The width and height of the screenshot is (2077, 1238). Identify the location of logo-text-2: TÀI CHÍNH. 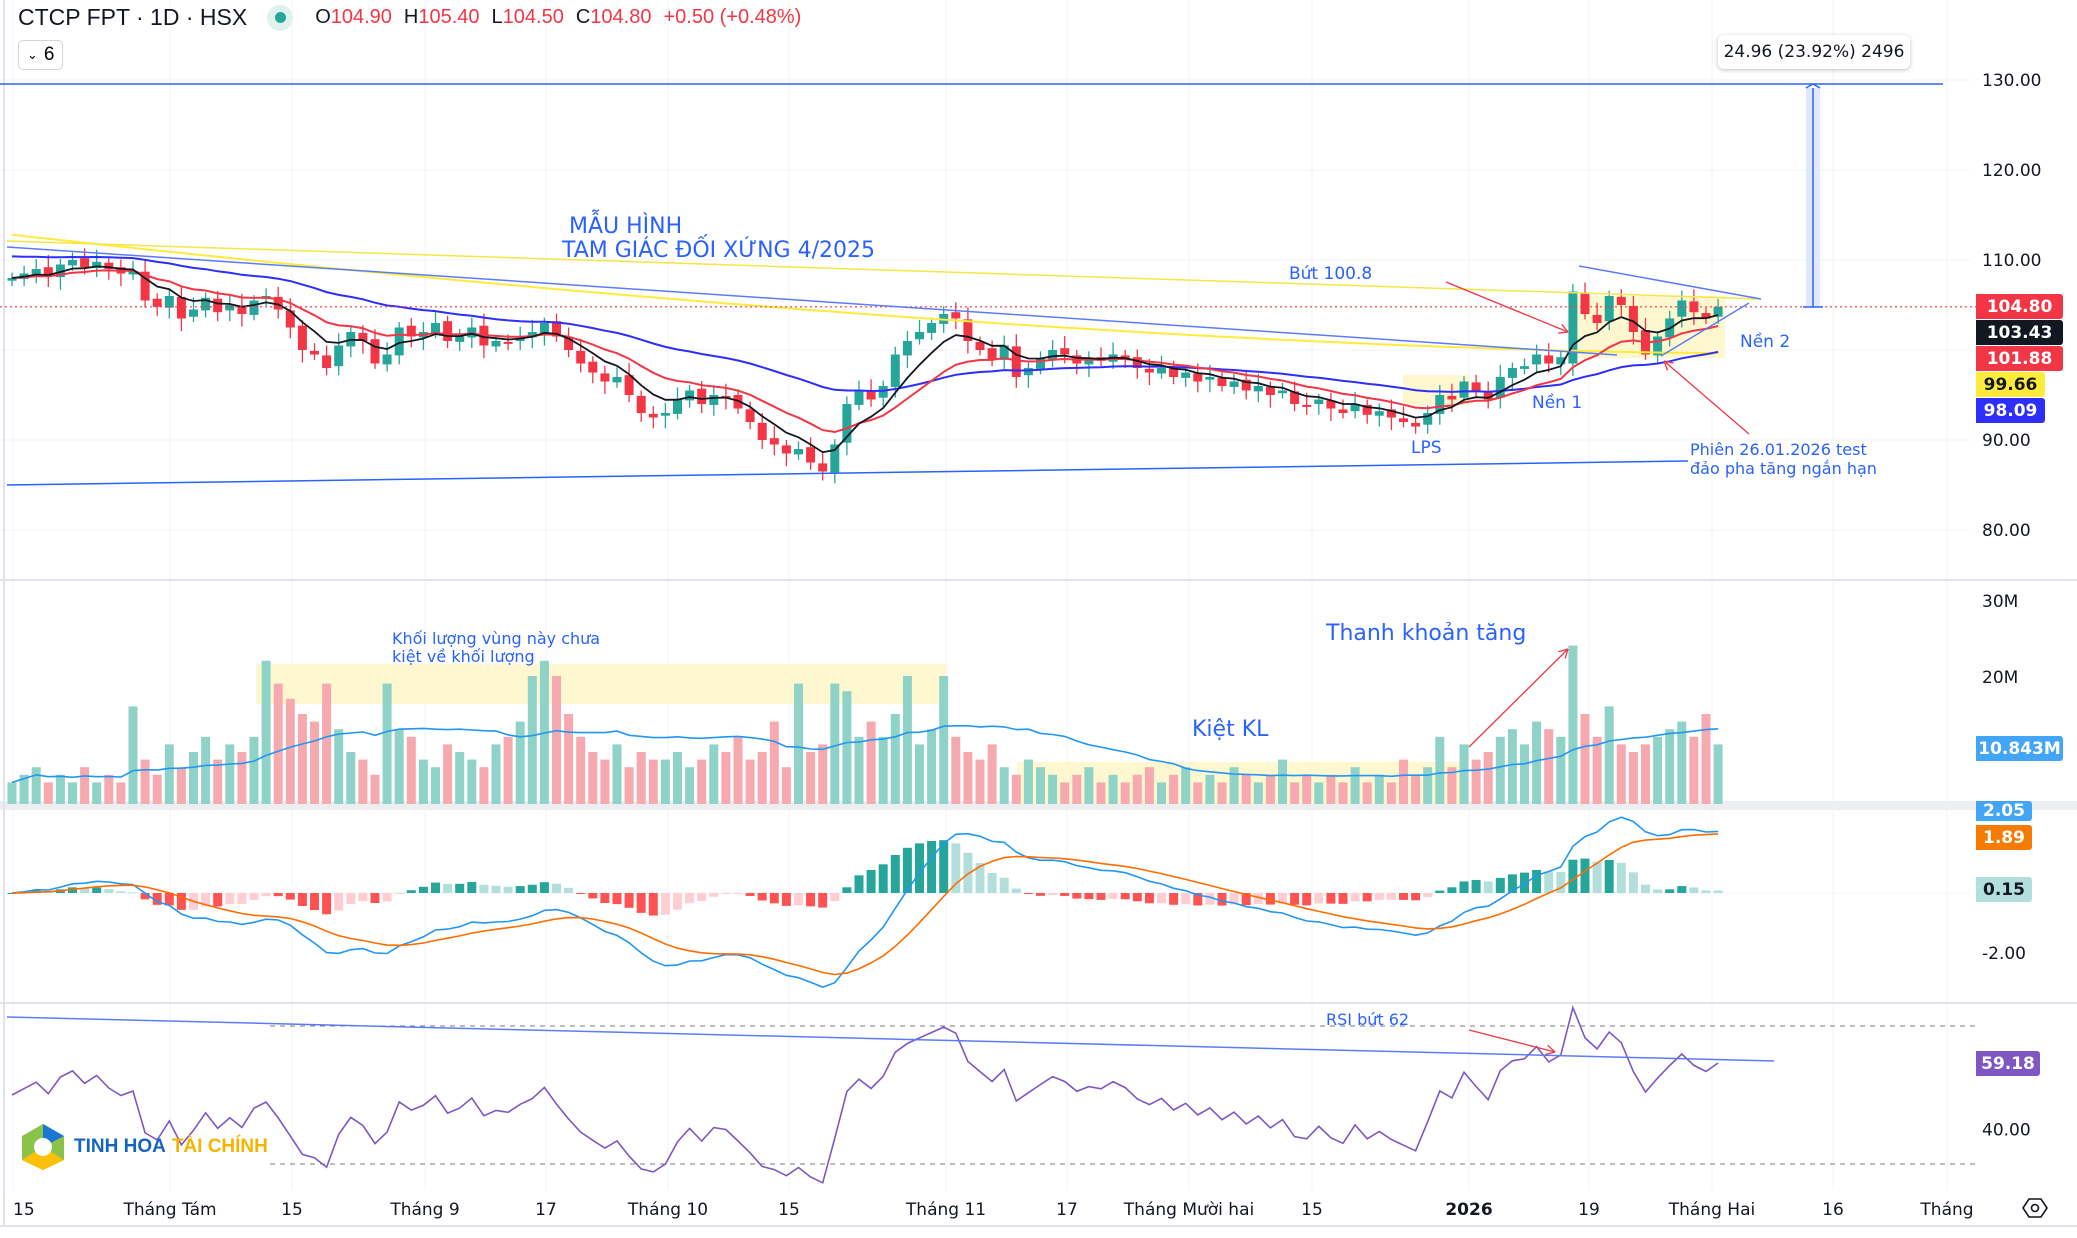
(219, 1146).